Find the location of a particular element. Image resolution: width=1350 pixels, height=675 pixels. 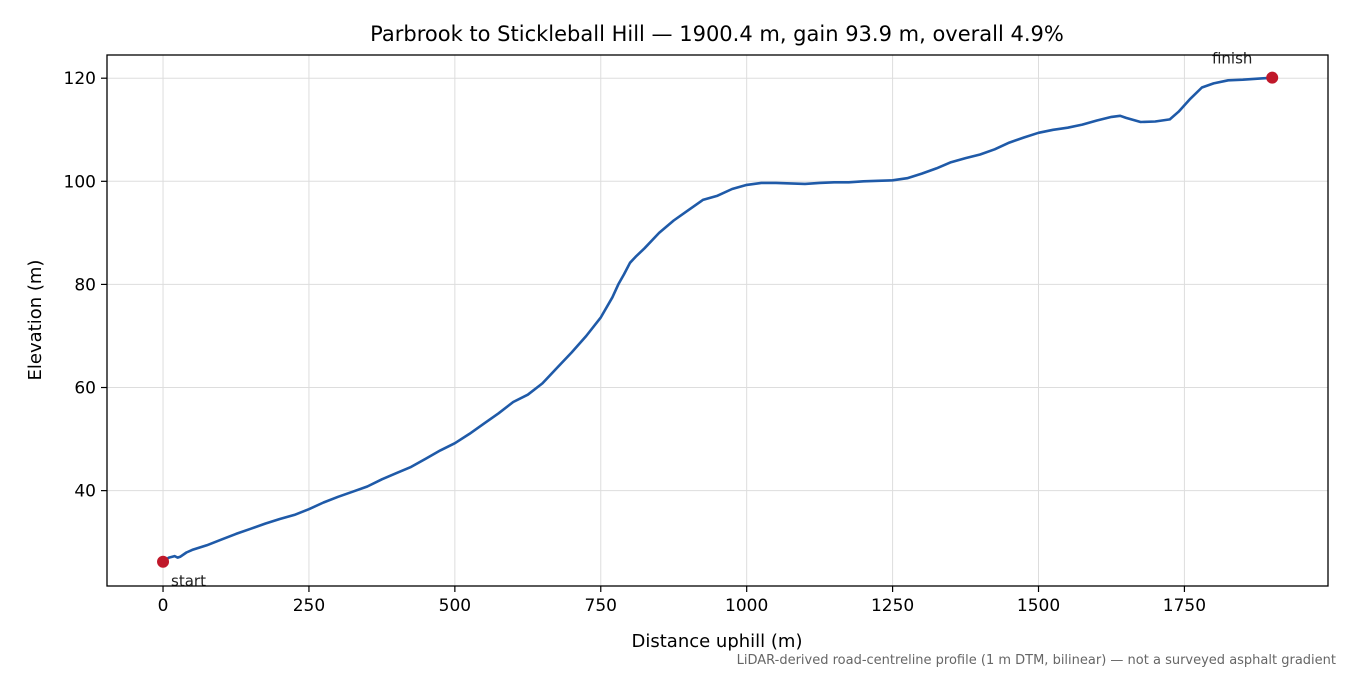

x-tick-label: 750 is located at coordinates (601, 606).